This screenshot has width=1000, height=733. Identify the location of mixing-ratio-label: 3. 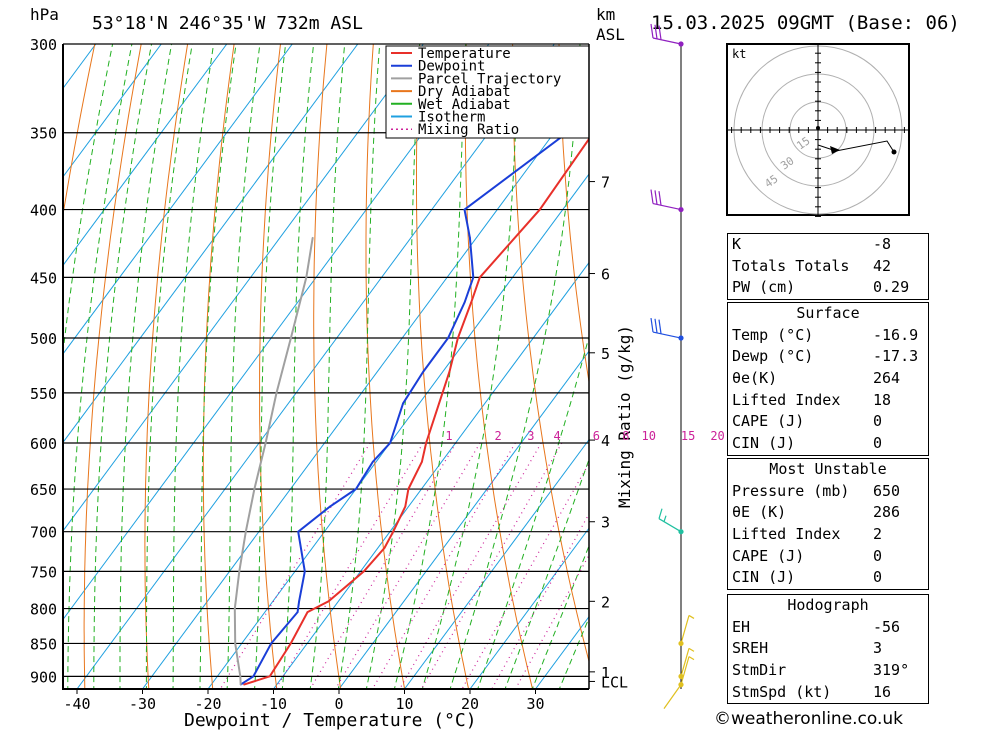
(530, 436).